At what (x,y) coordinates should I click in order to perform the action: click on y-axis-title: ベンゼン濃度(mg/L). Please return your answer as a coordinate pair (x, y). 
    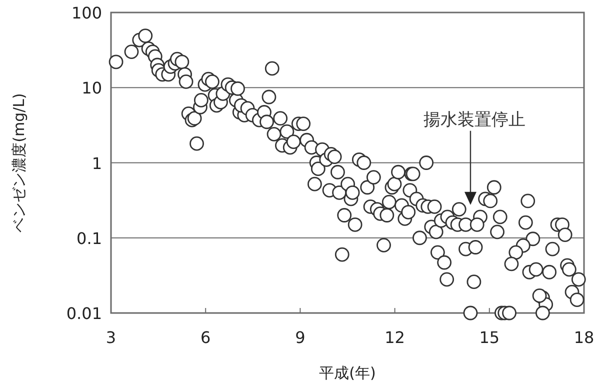
    Looking at the image, I should click on (19, 162).